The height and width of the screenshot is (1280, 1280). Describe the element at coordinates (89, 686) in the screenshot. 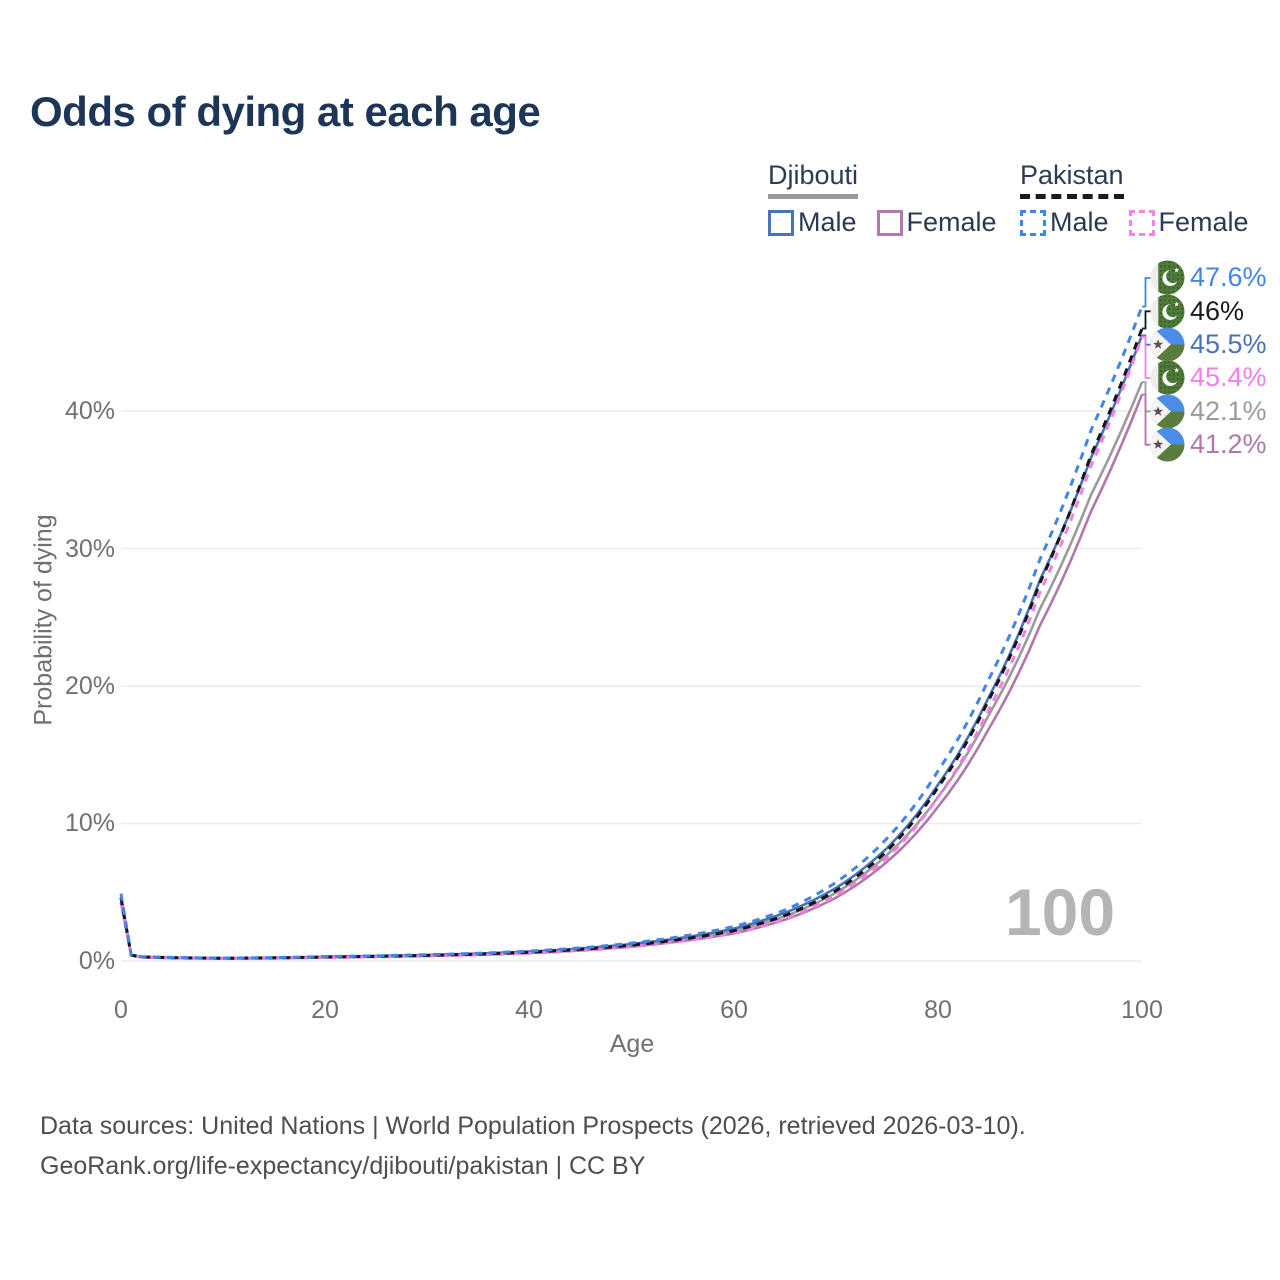

I see `y-tick-20: 20%` at that location.